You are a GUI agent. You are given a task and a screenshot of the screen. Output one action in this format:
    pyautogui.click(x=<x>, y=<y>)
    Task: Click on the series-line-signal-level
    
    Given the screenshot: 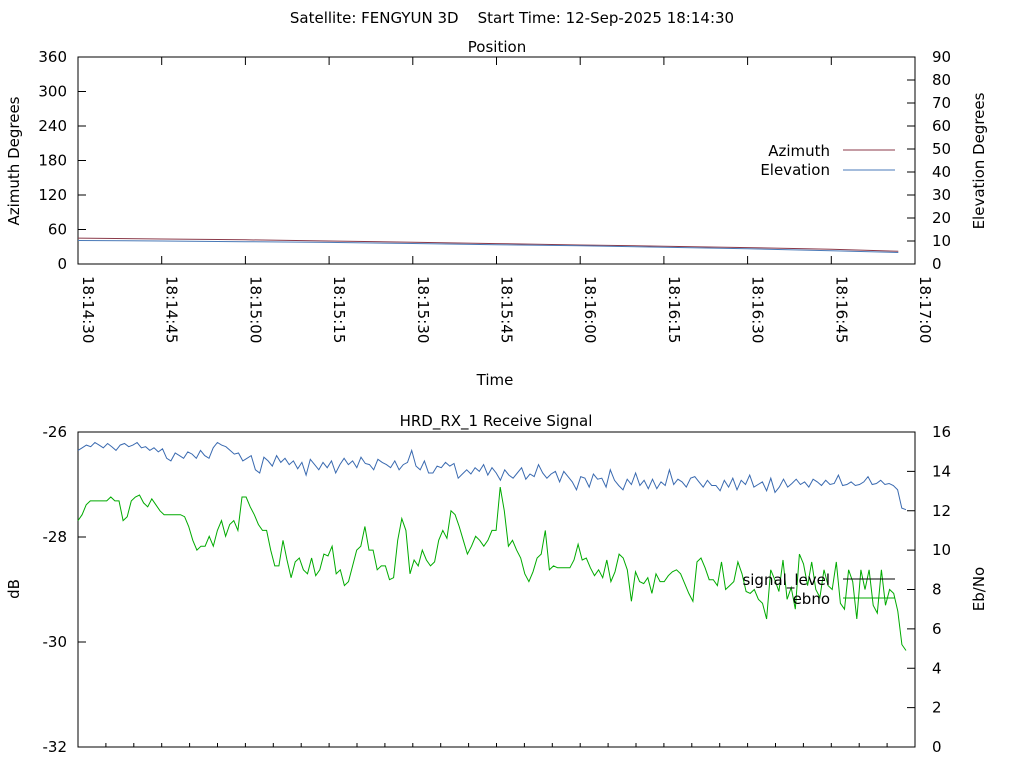 What is the action you would take?
    pyautogui.click(x=492, y=476)
    